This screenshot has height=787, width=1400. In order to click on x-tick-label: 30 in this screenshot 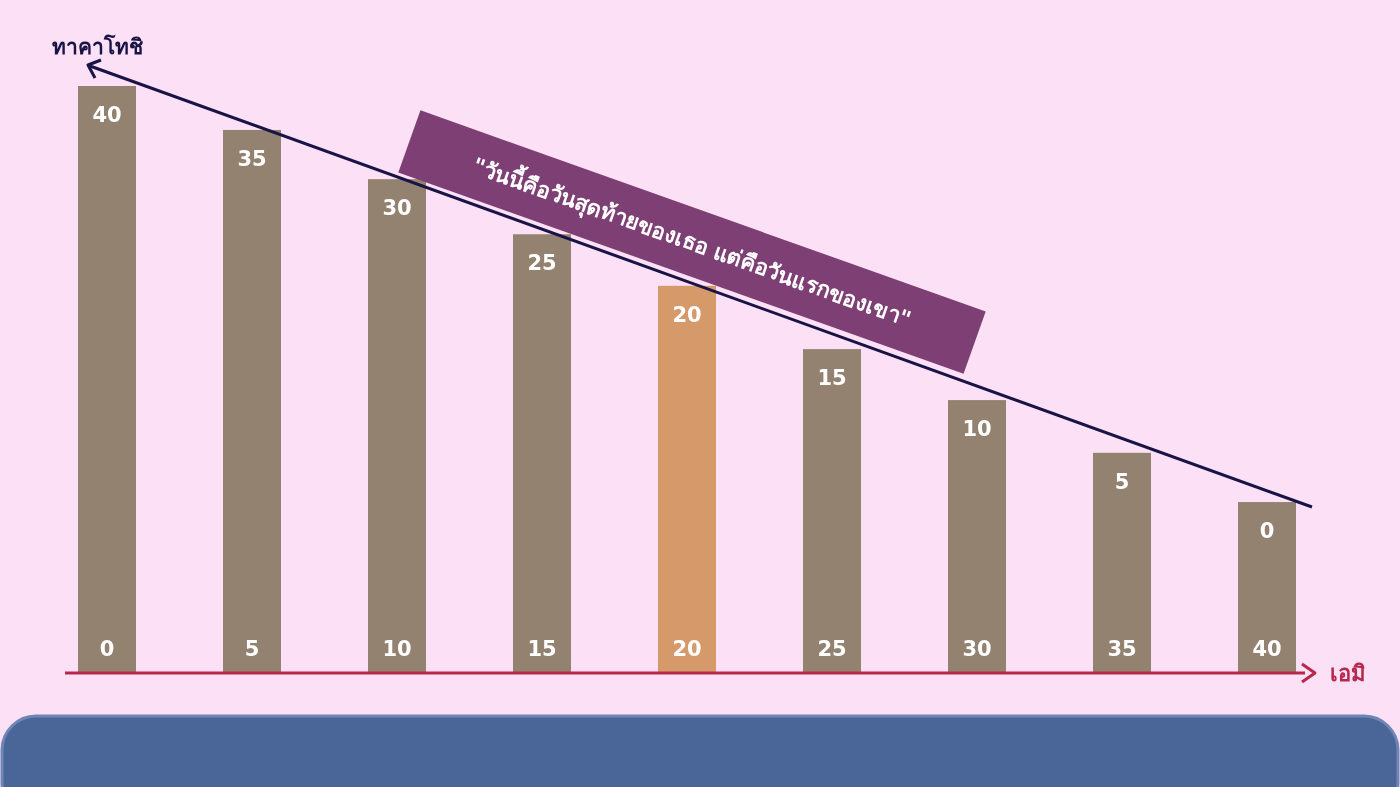, I will do `click(977, 649)`.